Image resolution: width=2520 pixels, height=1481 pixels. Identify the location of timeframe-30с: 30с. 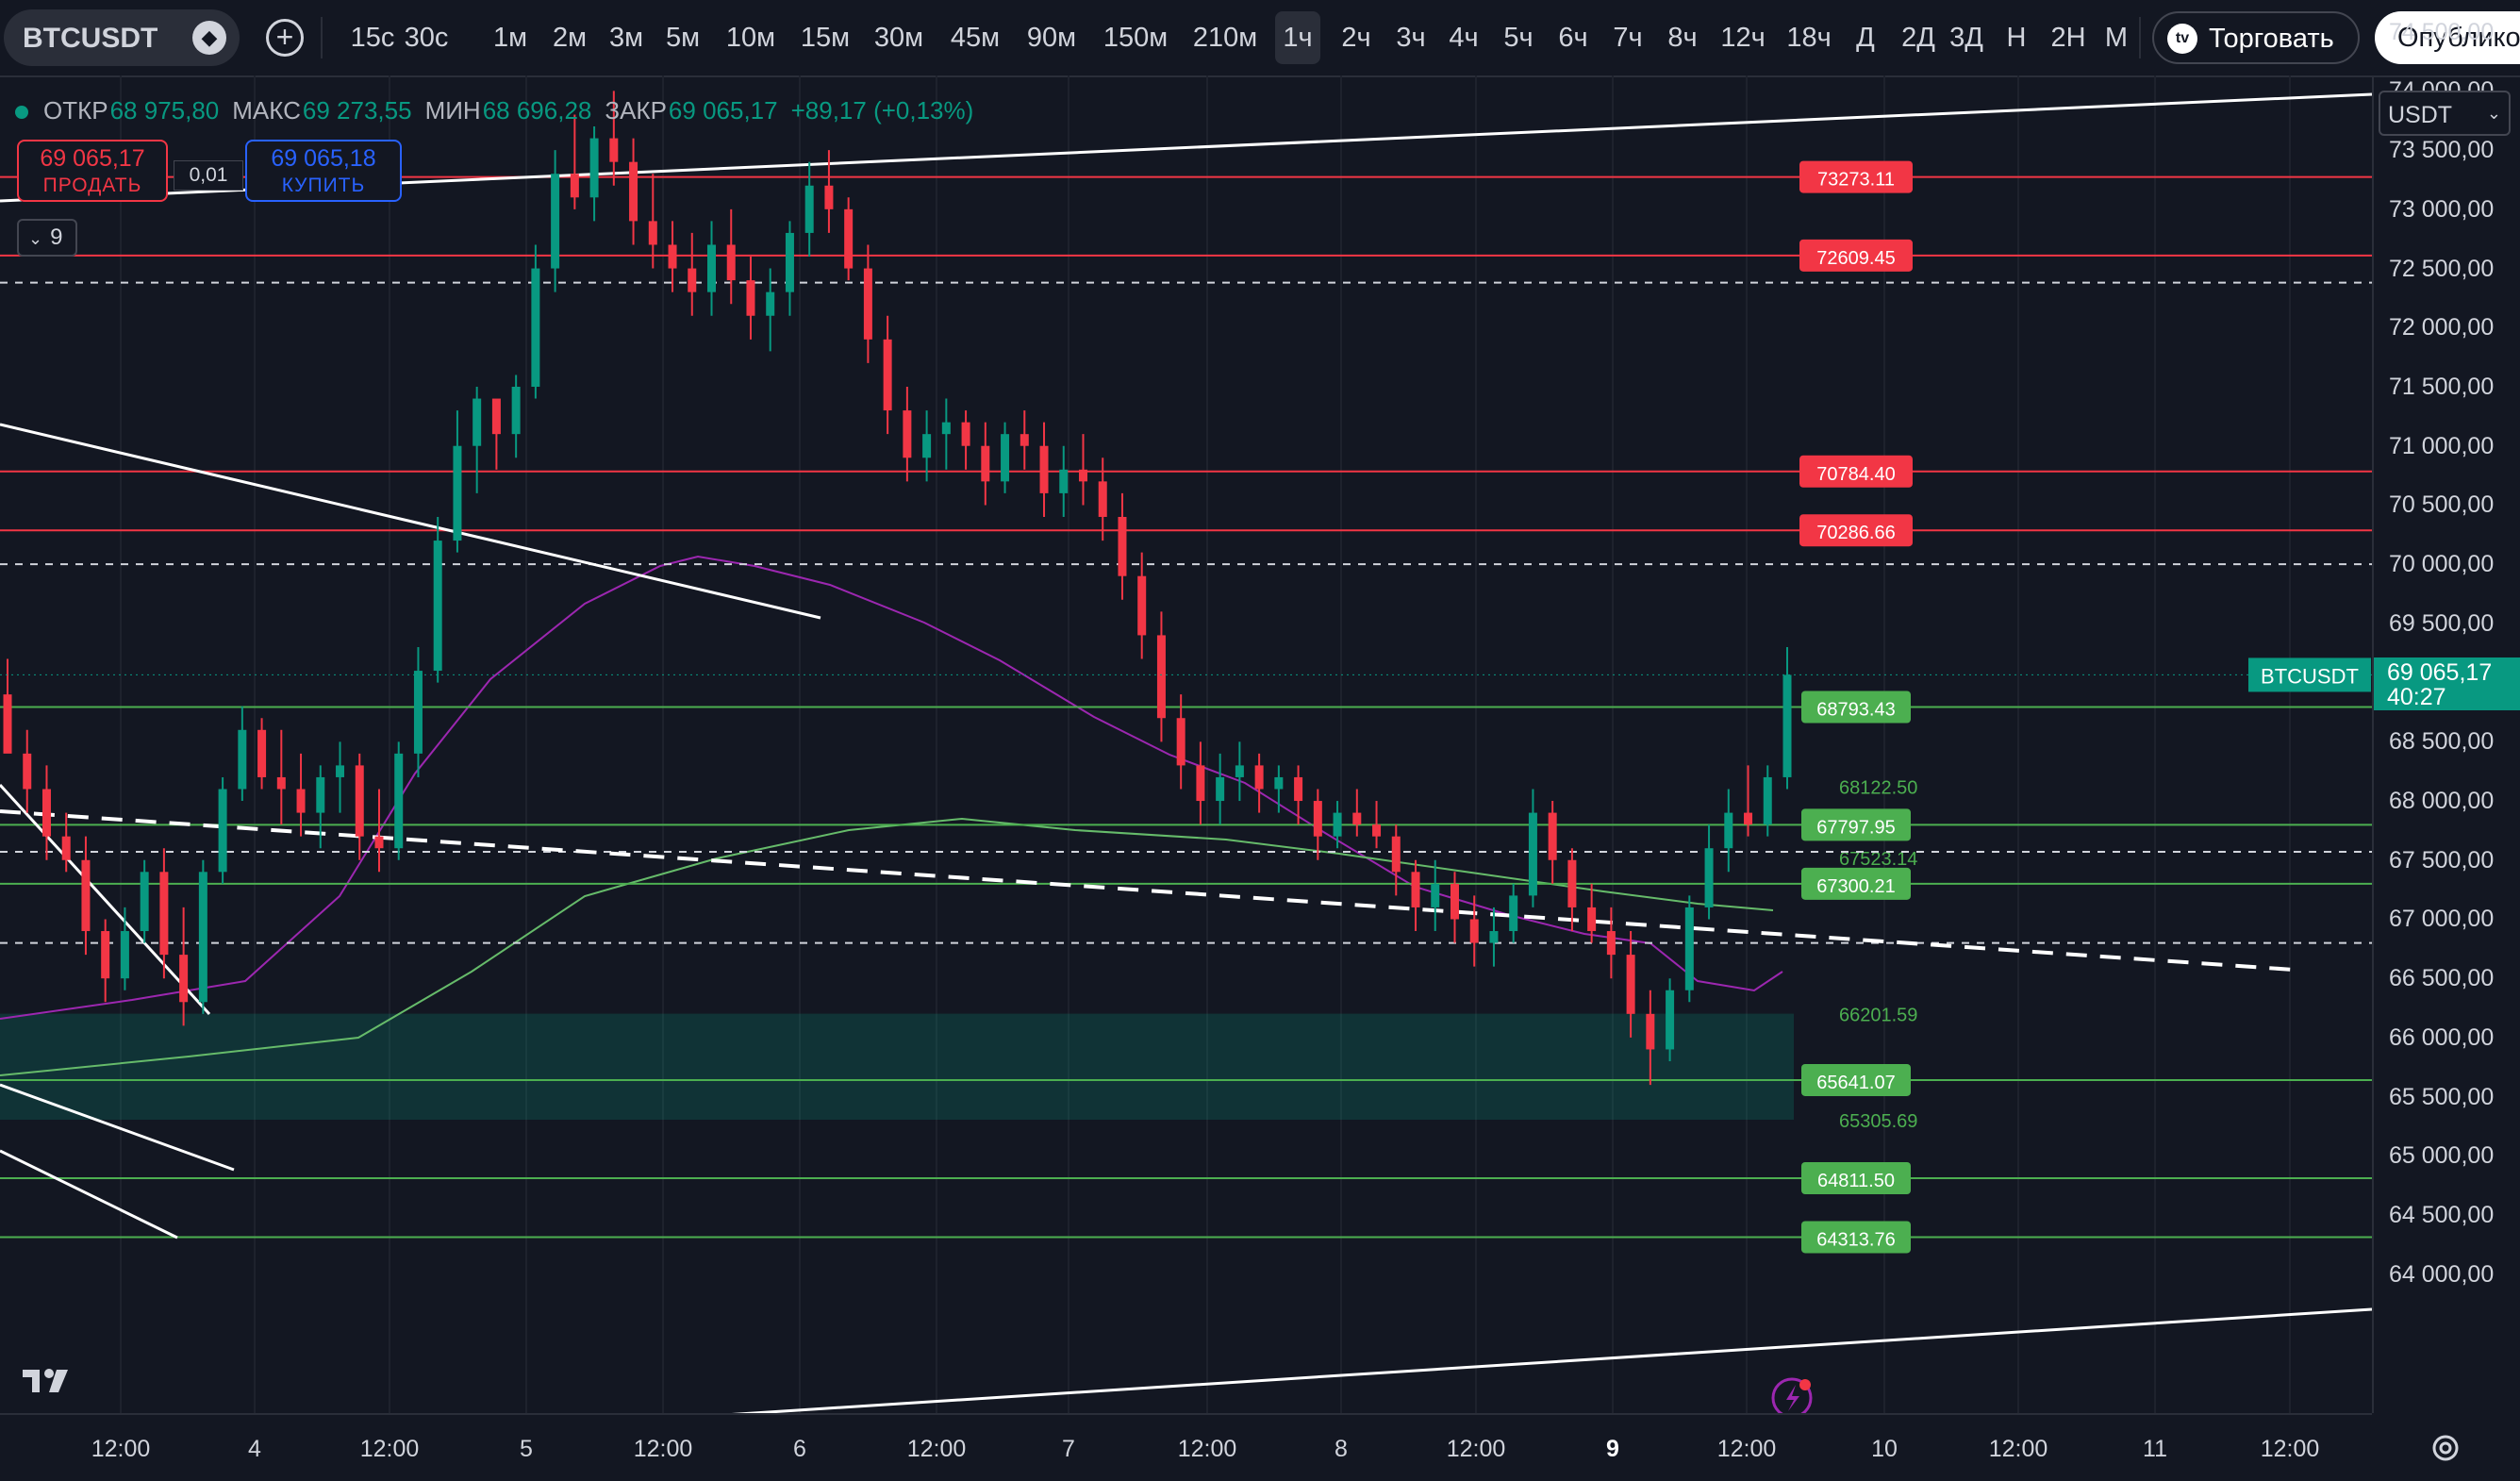
(427, 38).